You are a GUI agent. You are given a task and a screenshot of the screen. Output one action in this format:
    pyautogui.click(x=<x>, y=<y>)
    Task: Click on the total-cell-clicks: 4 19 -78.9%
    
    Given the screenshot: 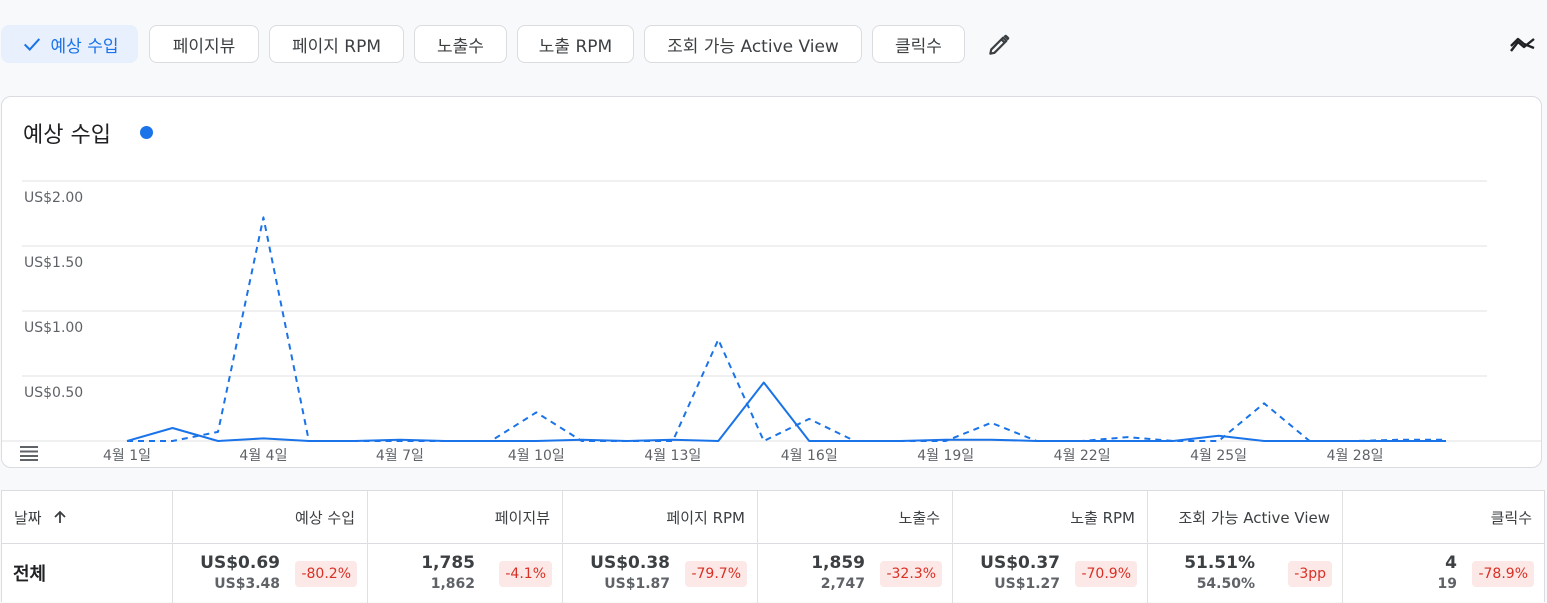 What is the action you would take?
    pyautogui.click(x=1443, y=573)
    